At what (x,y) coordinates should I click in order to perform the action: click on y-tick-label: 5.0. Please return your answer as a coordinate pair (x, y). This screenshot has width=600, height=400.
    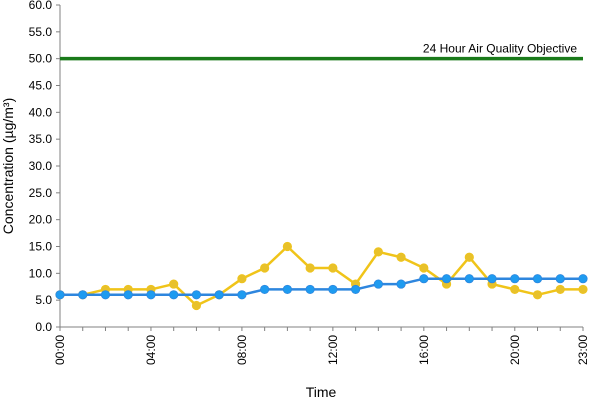
    Looking at the image, I should click on (43, 300).